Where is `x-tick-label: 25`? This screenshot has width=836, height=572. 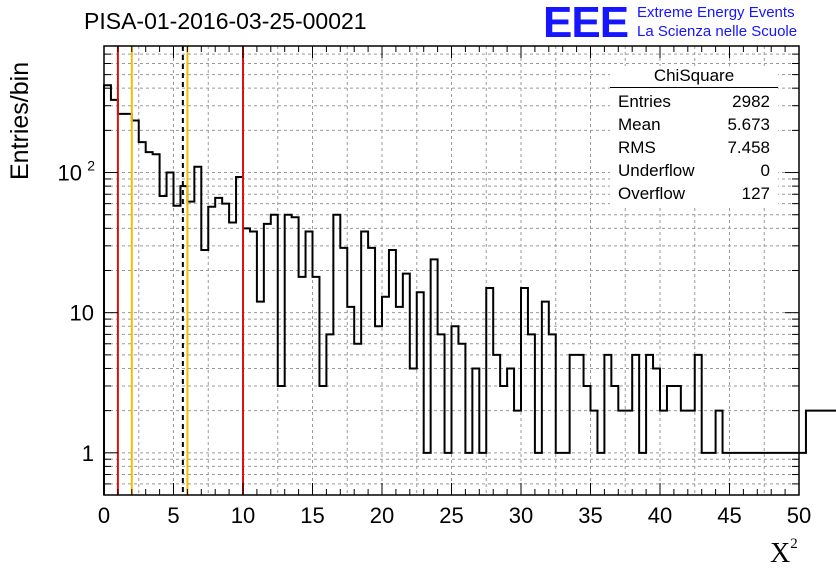 x-tick-label: 25 is located at coordinates (451, 515).